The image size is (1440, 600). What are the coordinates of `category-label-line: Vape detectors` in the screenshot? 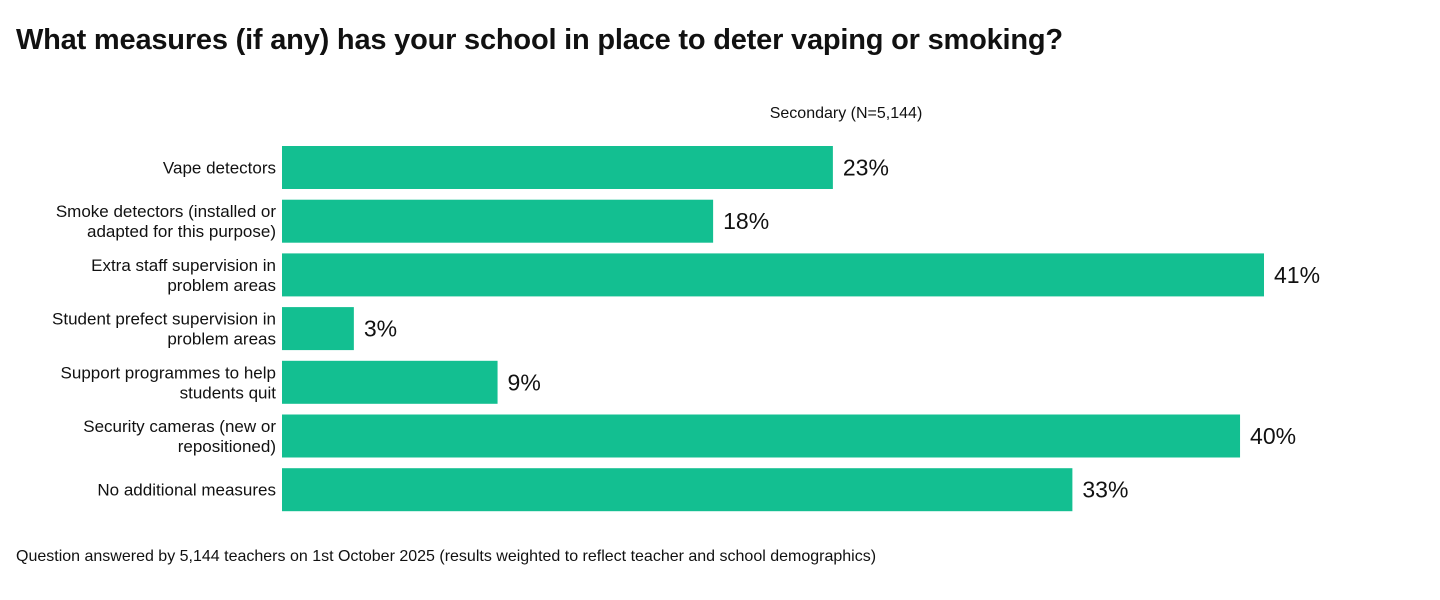 It's located at (219, 168).